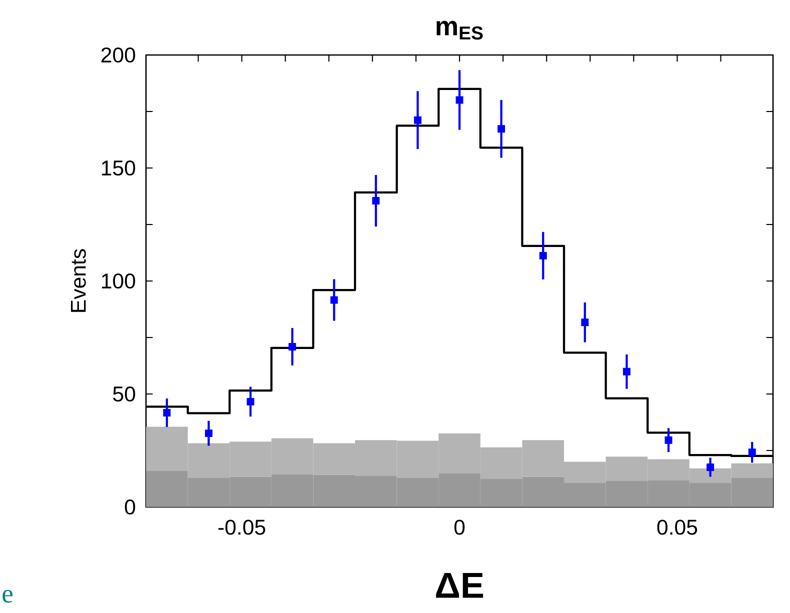  I want to click on y-tick-label: 0, so click(130, 507).